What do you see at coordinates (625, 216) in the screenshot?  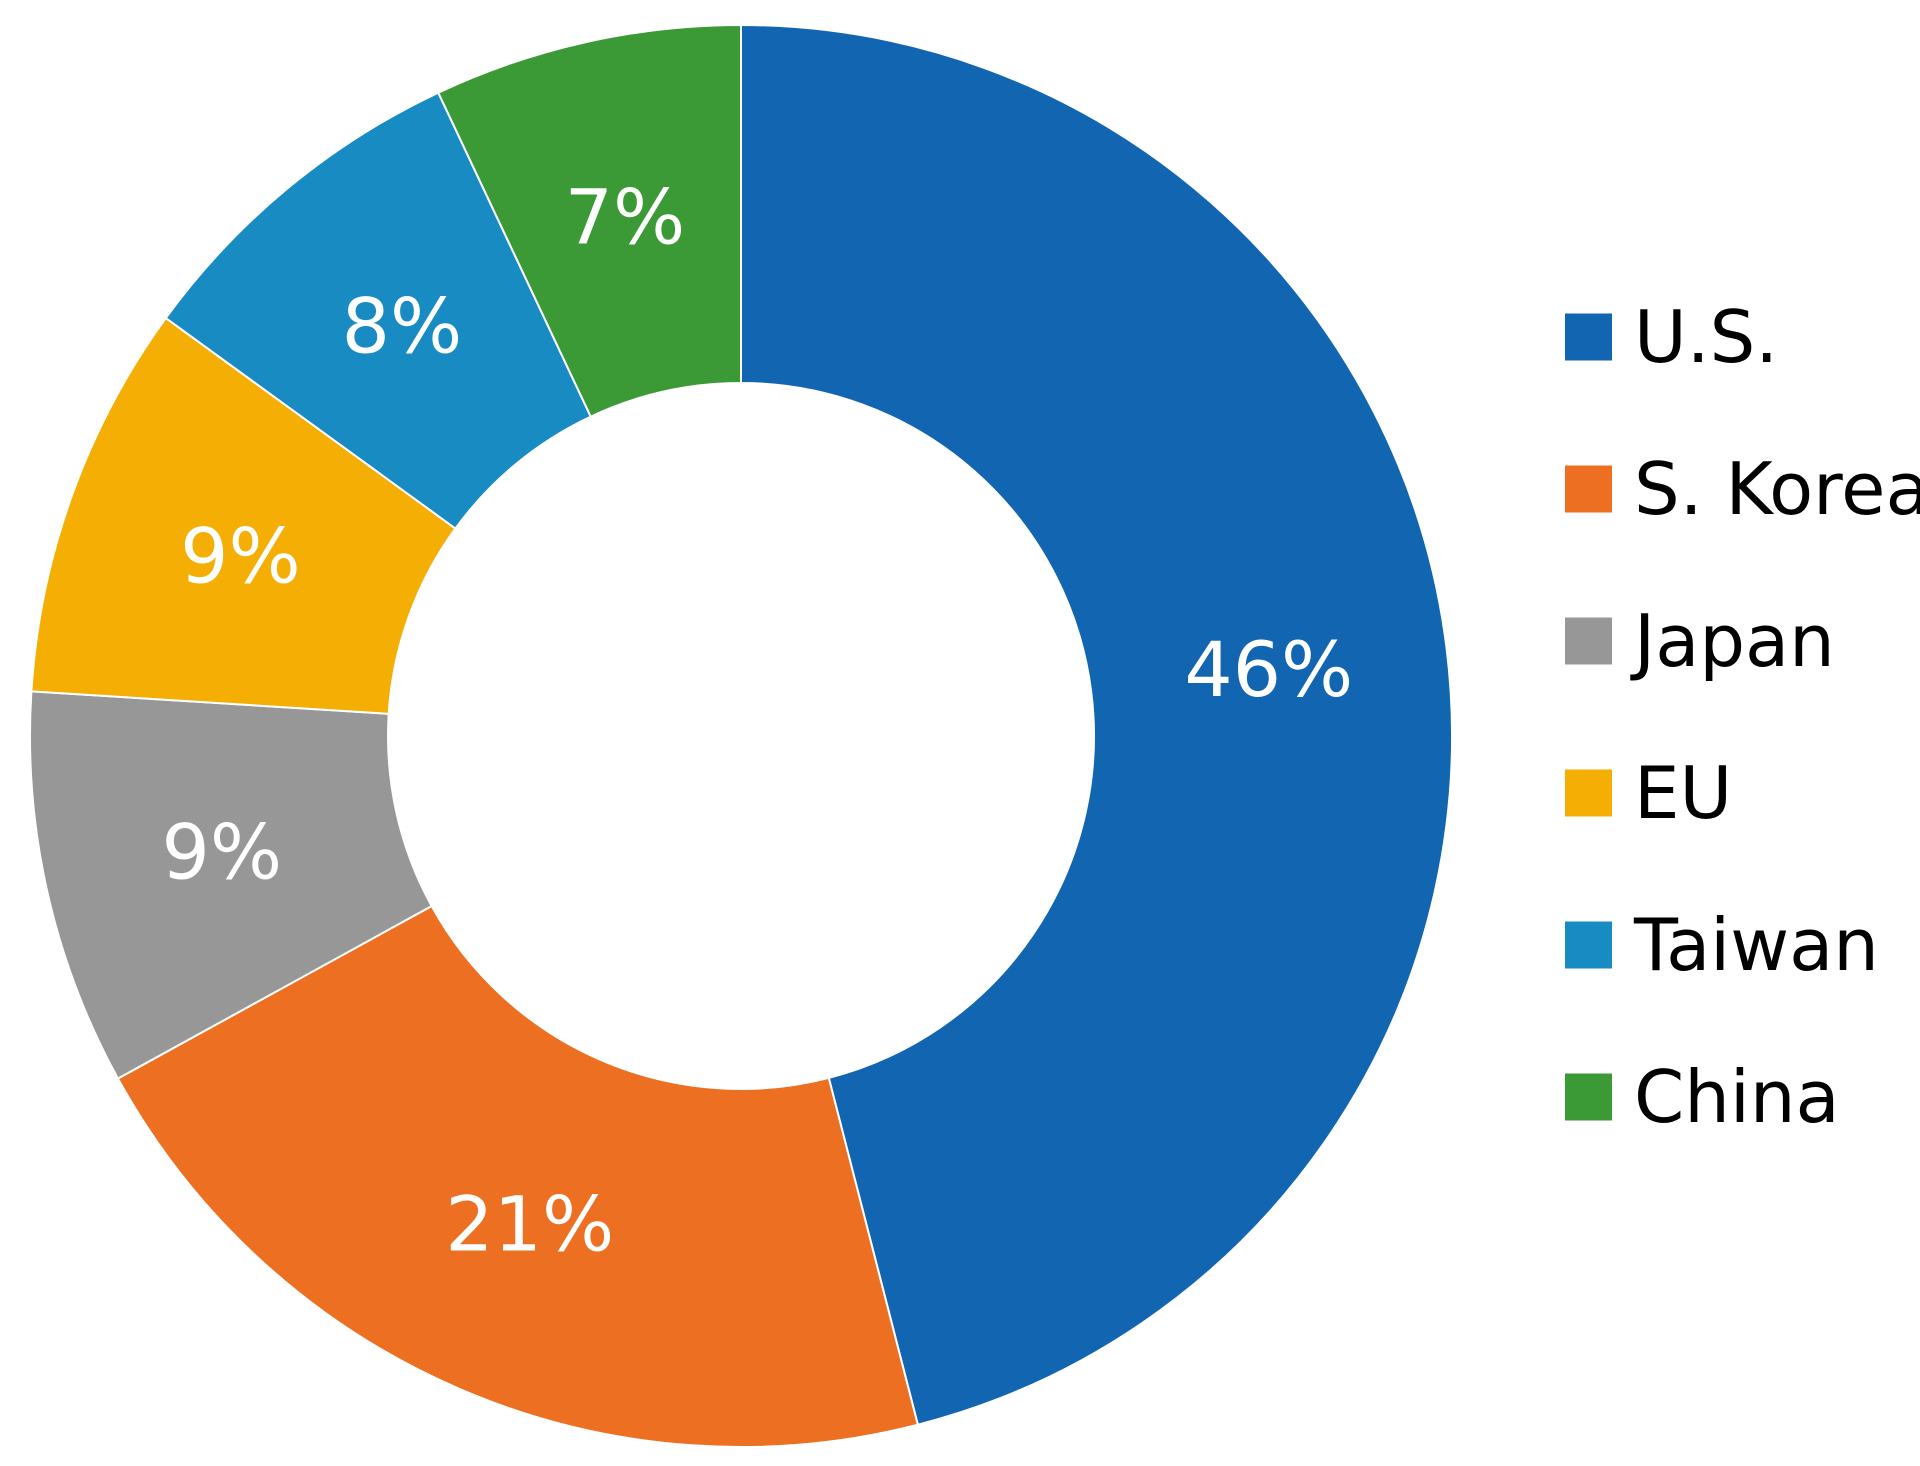 I see `slice-label-china: 7%` at bounding box center [625, 216].